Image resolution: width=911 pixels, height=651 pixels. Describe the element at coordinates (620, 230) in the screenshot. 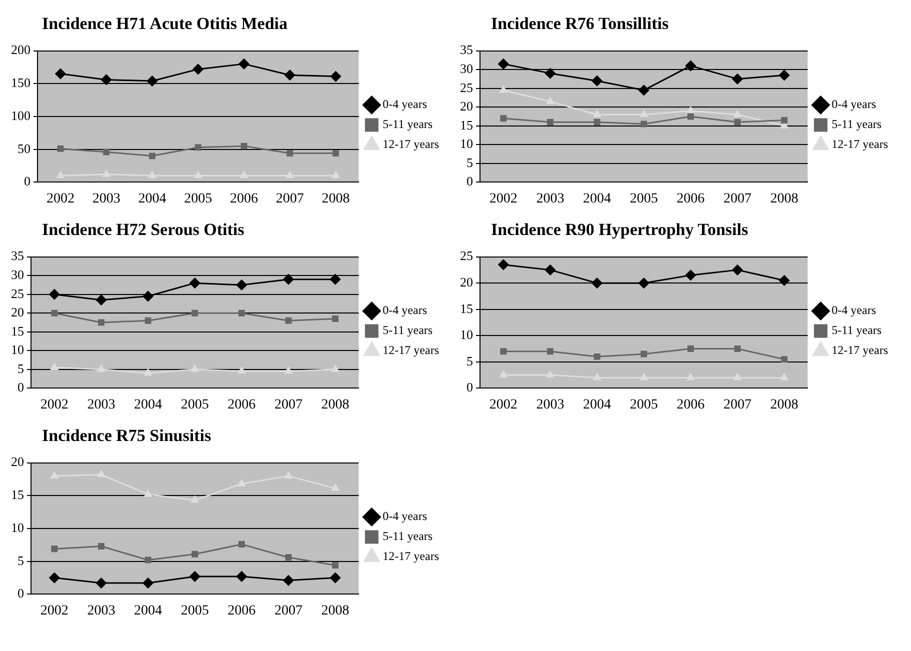

I see `chart-title: Incidence R90 Hypertrophy Tonsils` at that location.